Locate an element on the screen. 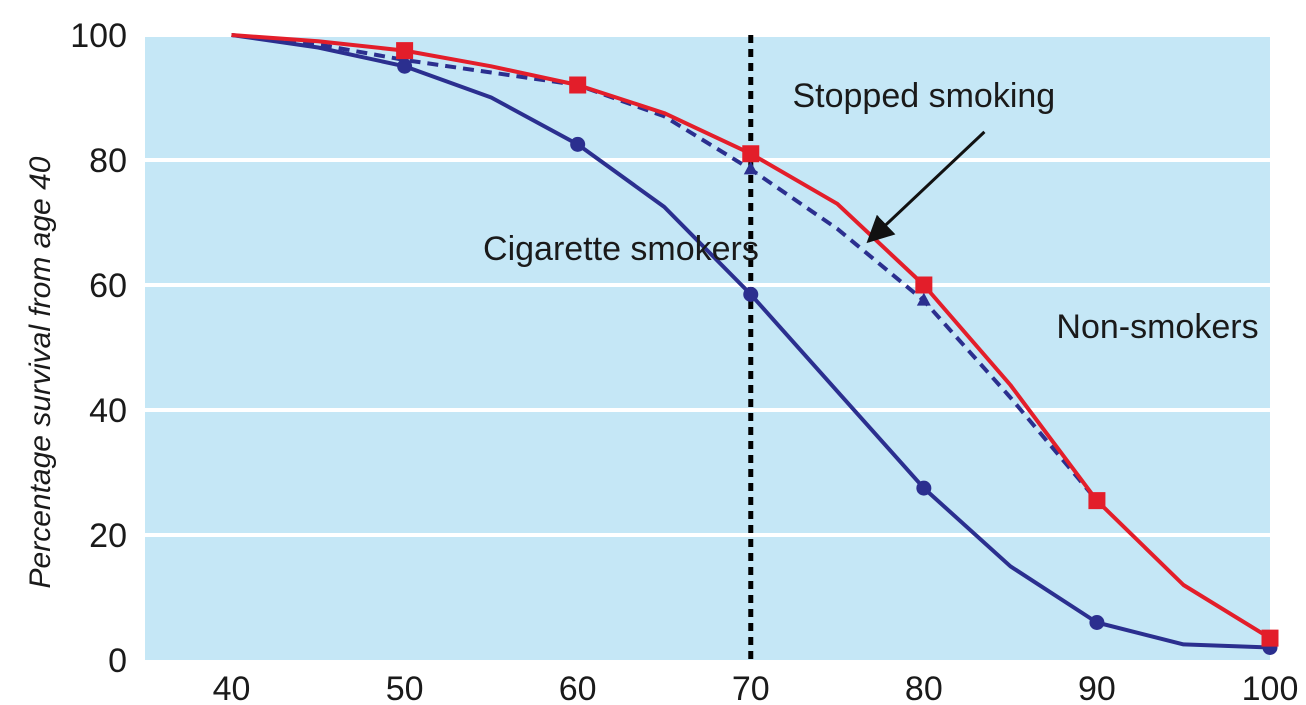 The image size is (1306, 705). annotation-cigarette-smokers: Cigarette smokers is located at coordinates (621, 249).